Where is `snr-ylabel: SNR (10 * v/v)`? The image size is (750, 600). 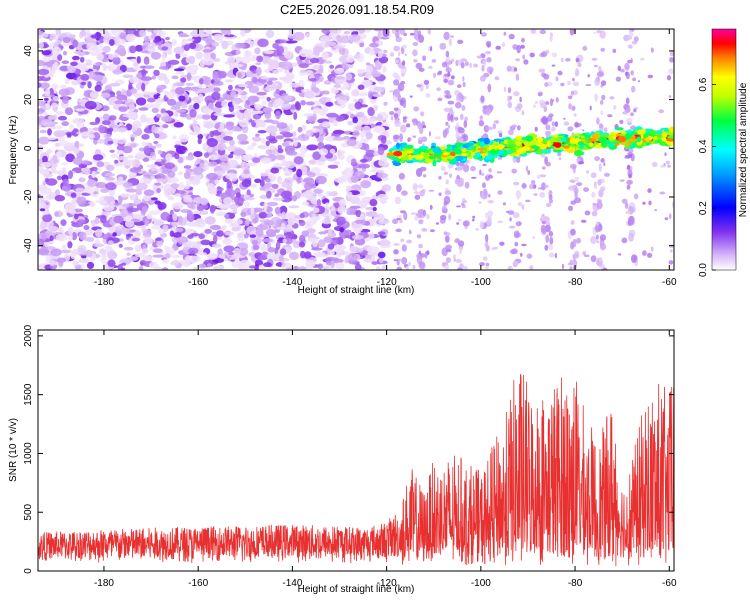 snr-ylabel: SNR (10 * v/v) is located at coordinates (13, 450).